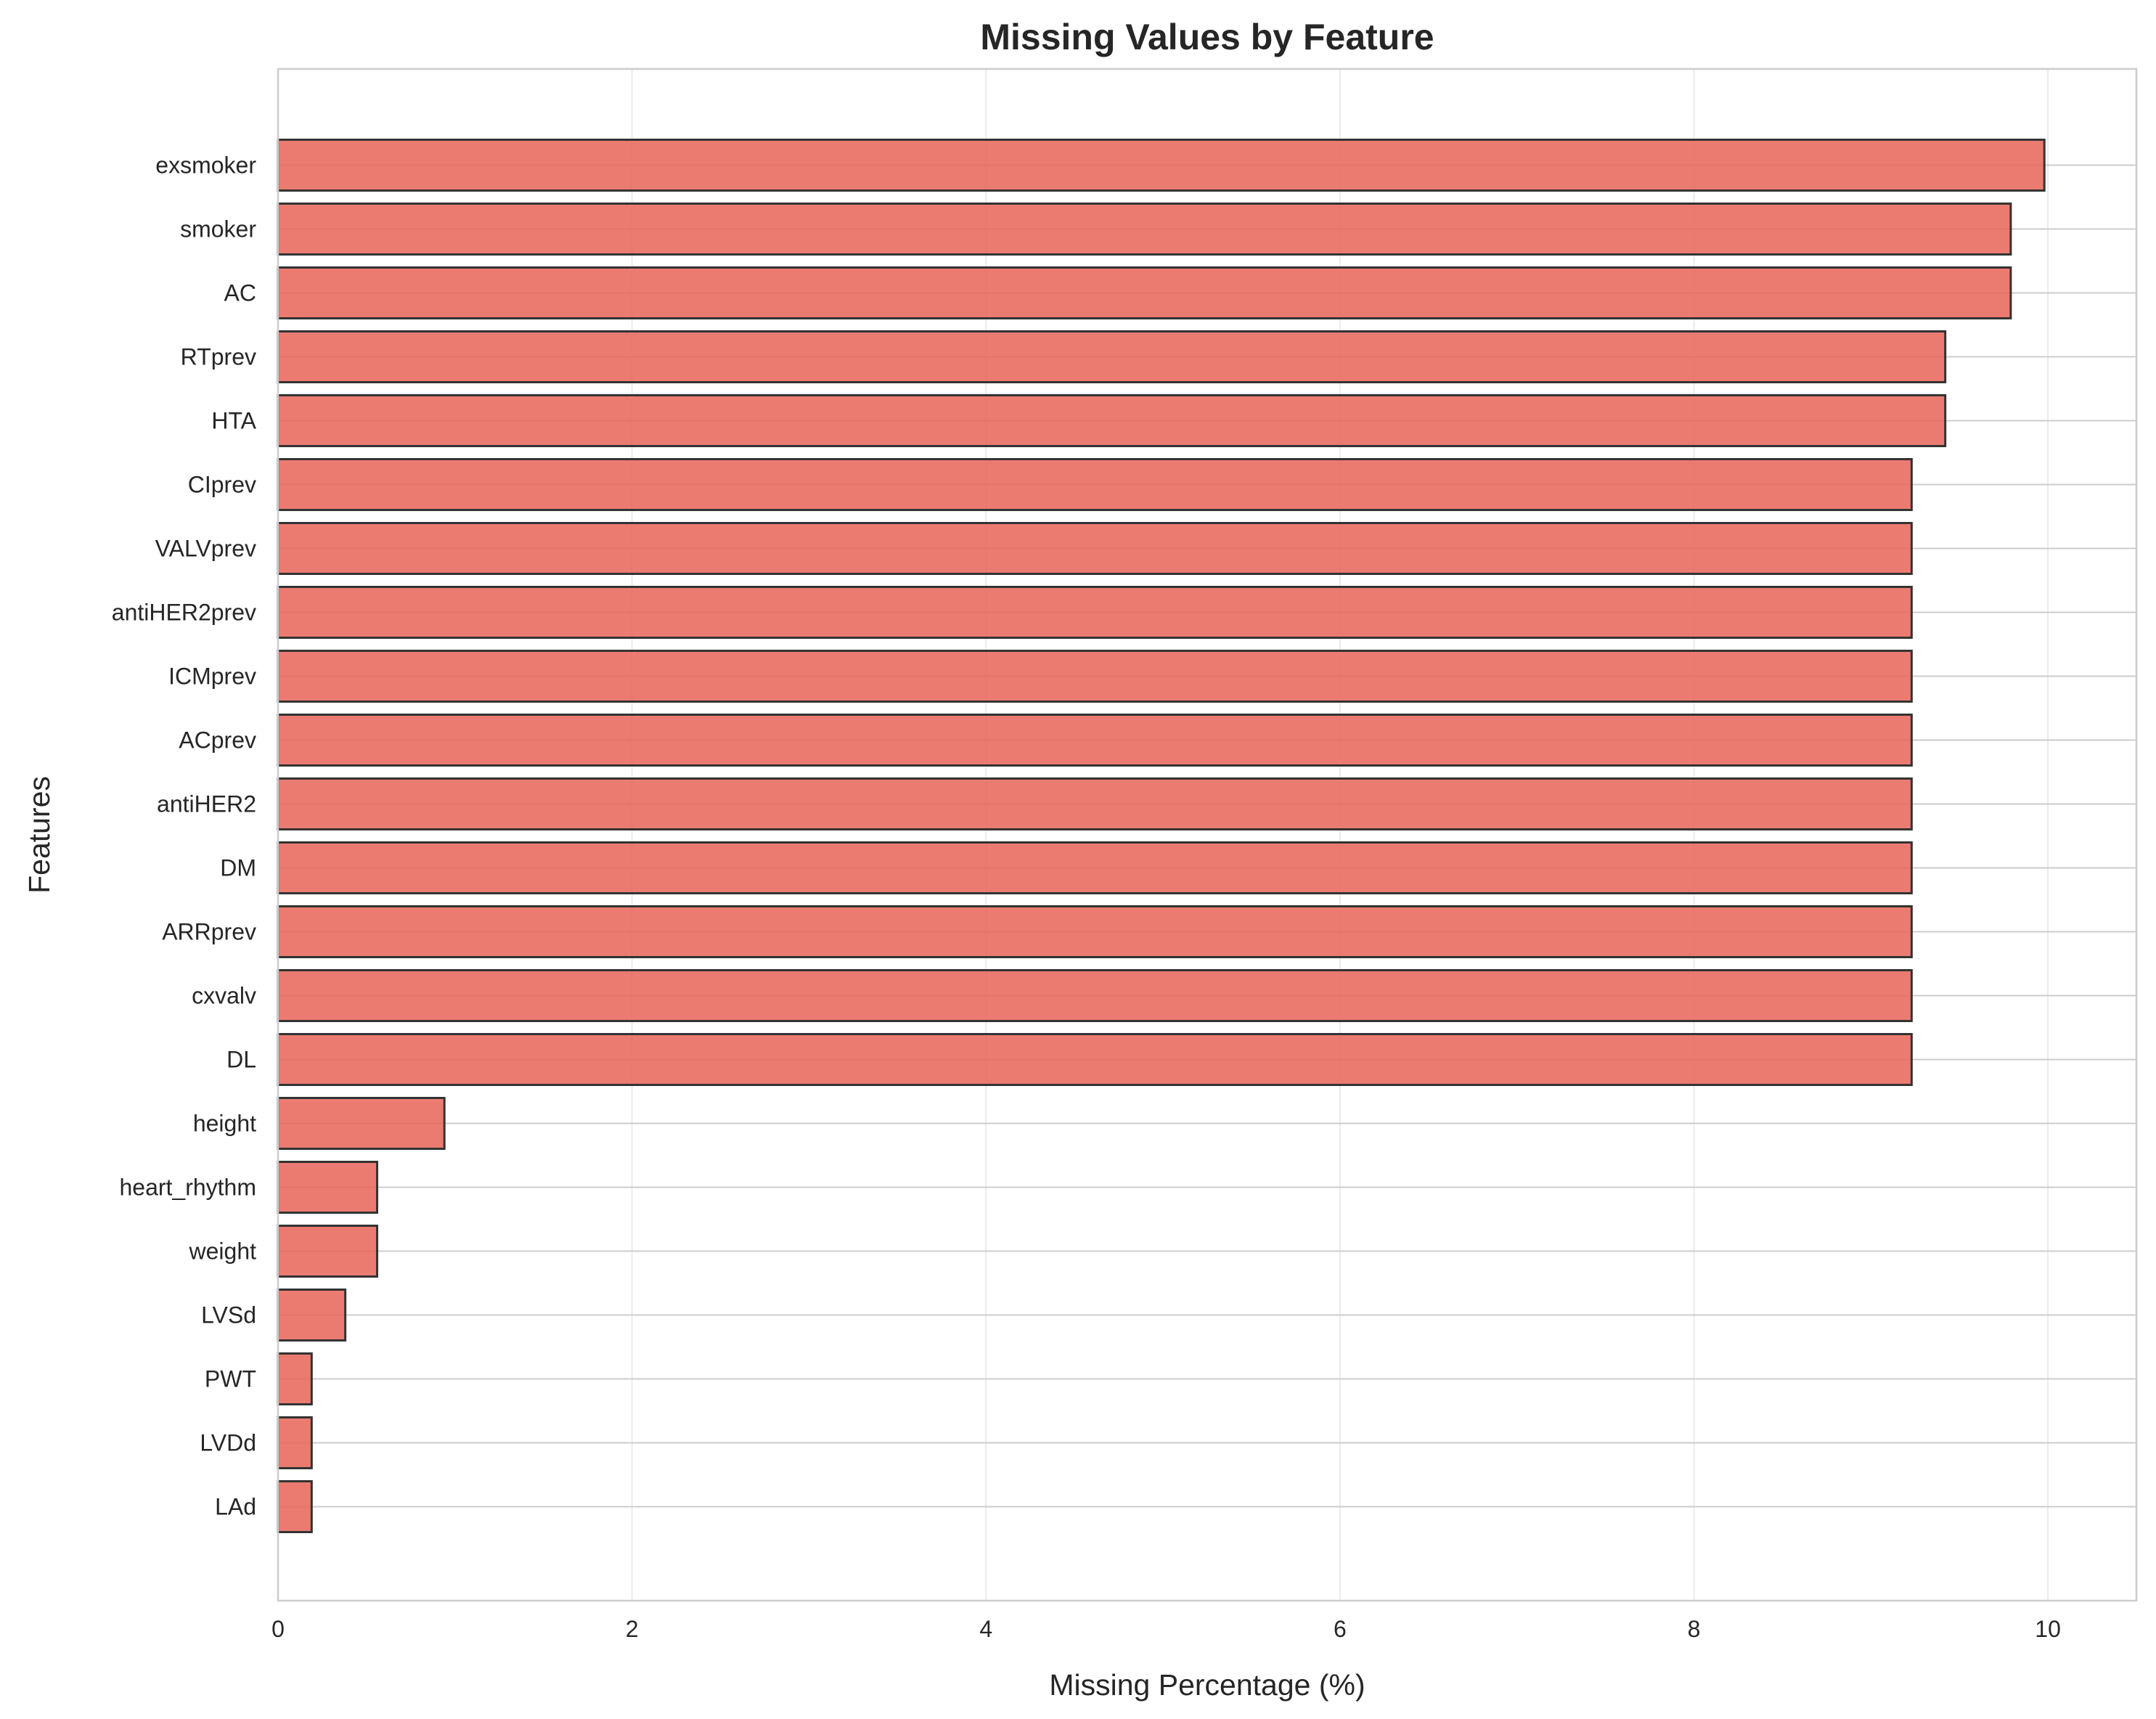 Image resolution: width=2156 pixels, height=1719 pixels. I want to click on y-tick-label: ARRprev, so click(209, 932).